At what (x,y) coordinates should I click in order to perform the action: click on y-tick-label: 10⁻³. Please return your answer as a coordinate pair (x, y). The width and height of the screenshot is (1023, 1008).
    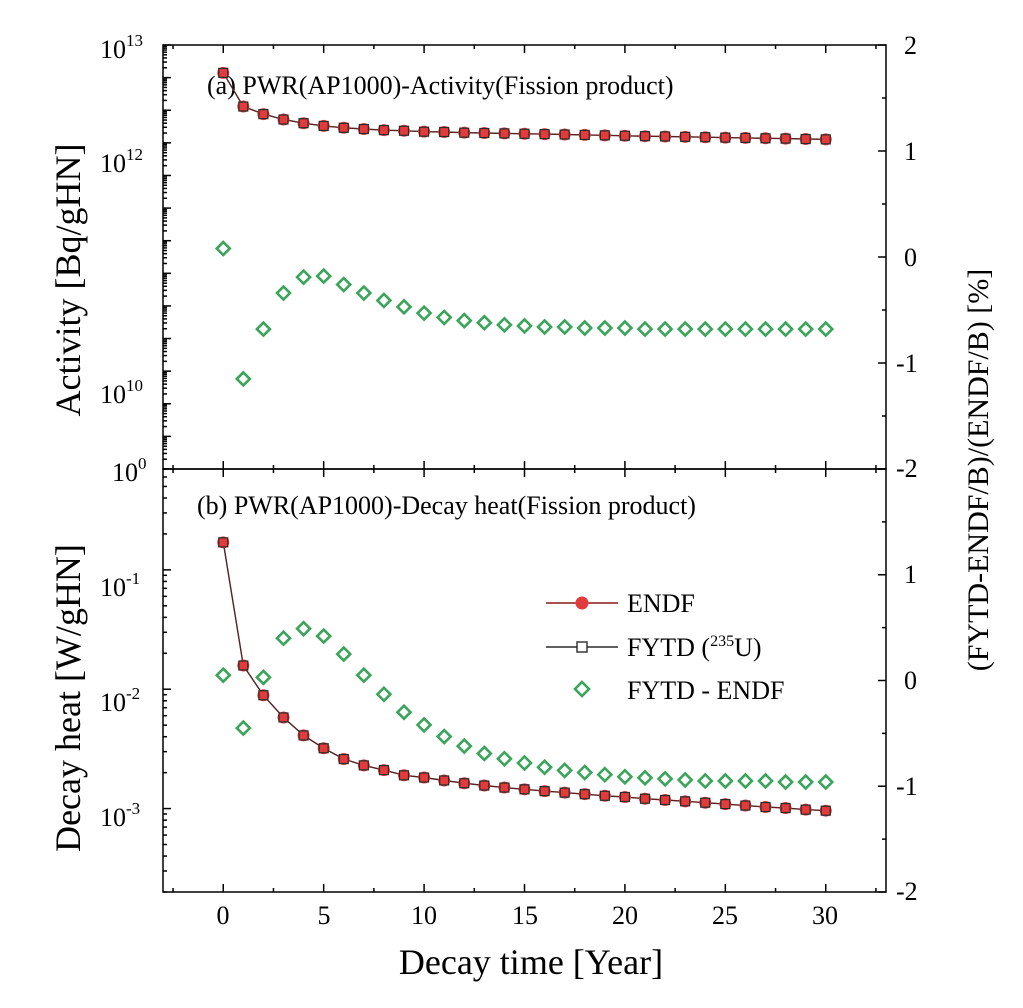
    Looking at the image, I should click on (120, 815).